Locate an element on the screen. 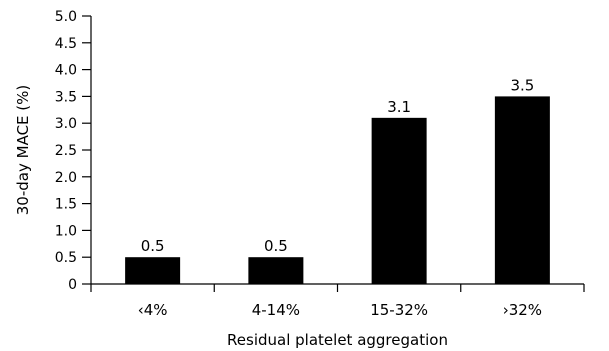 The height and width of the screenshot is (351, 609). y-tick-label: 0.5 is located at coordinates (66, 258).